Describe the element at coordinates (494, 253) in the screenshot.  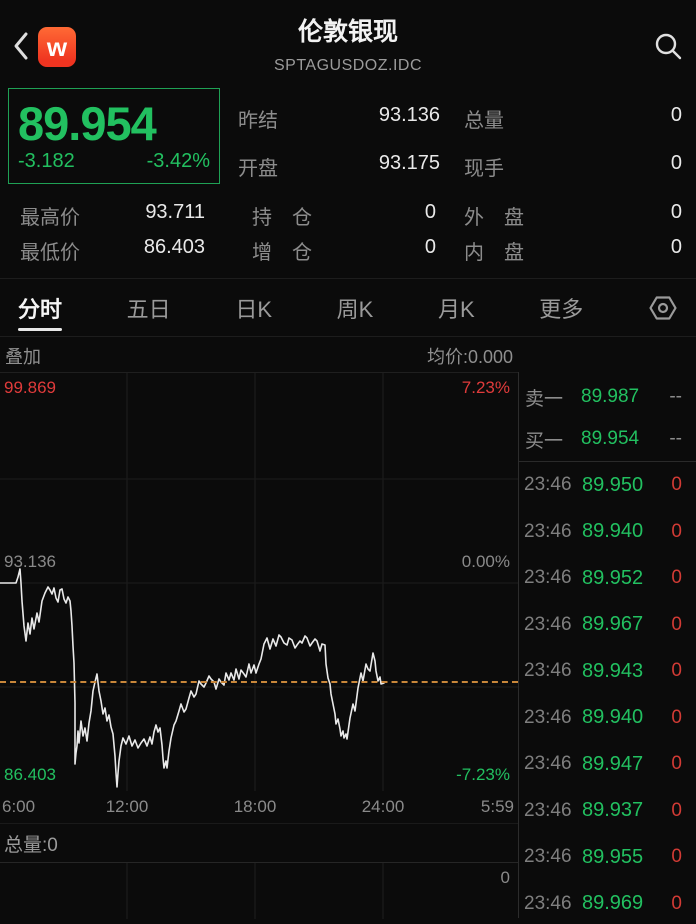
I see `inner-disc-label: 内 盘` at that location.